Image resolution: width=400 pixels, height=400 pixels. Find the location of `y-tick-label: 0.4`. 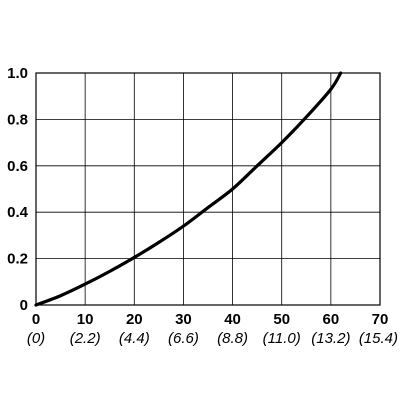

y-tick-label: 0.4 is located at coordinates (18, 212).